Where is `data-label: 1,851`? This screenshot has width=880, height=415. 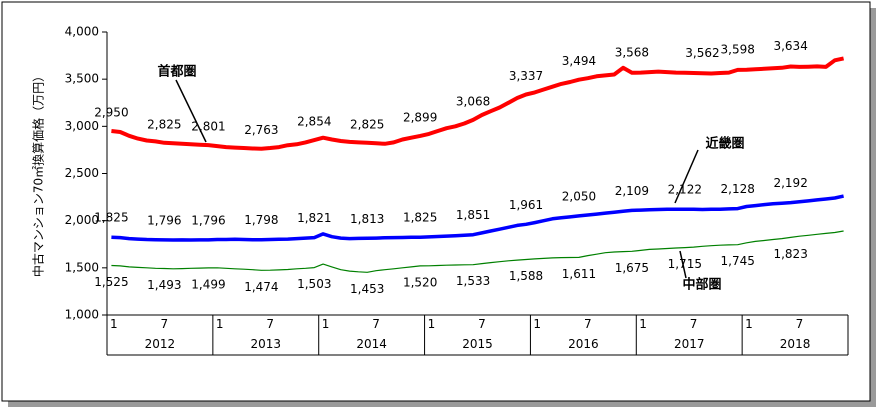 data-label: 1,851 is located at coordinates (473, 215).